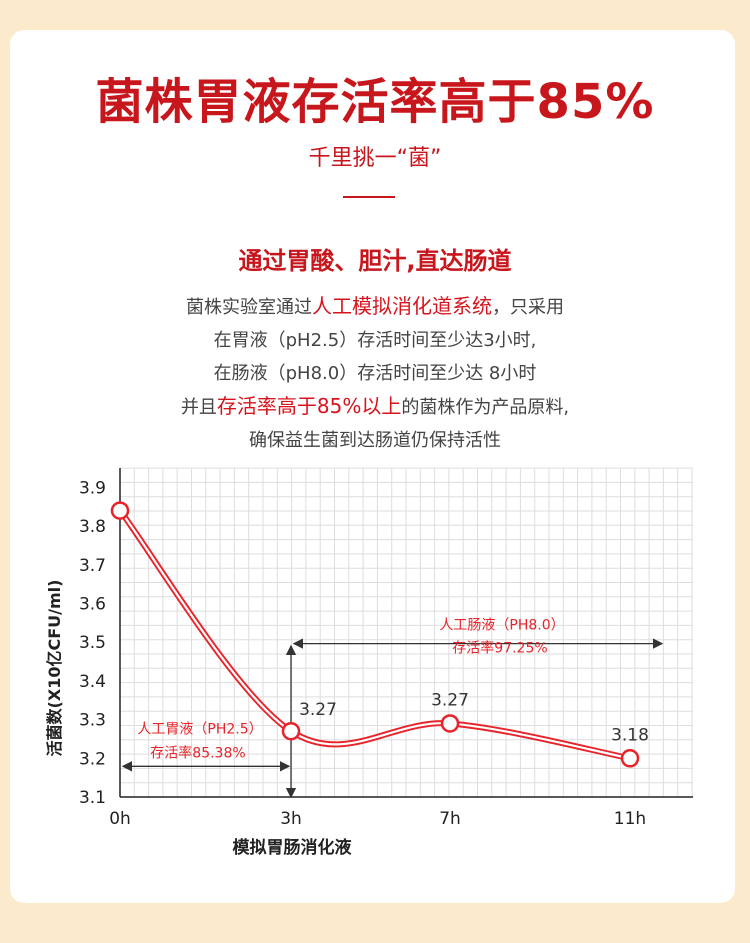 The image size is (750, 943). I want to click on desc-line-1: 菌株实验室通过人工模拟消化道系统，只采用, so click(375, 307).